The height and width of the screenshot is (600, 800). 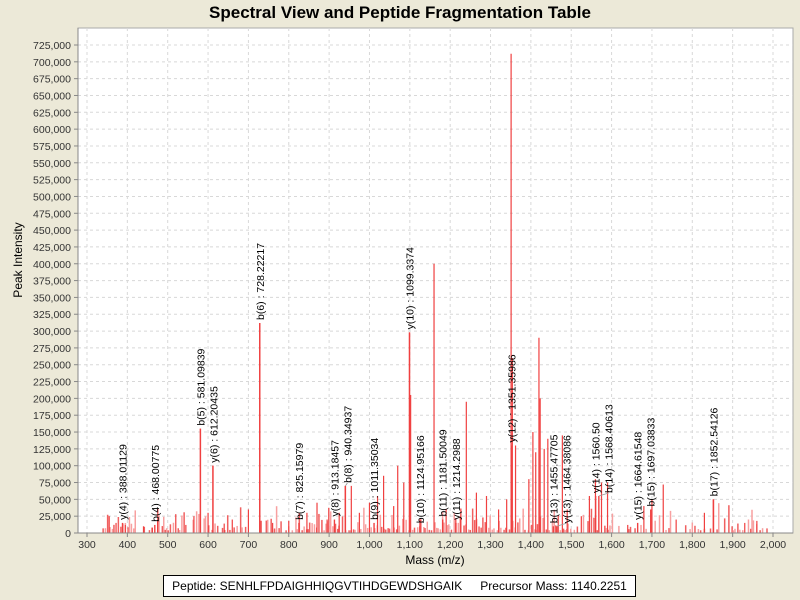 What do you see at coordinates (348, 444) in the screenshot?
I see `peak-annotation-label: b(8) : 940.34937` at bounding box center [348, 444].